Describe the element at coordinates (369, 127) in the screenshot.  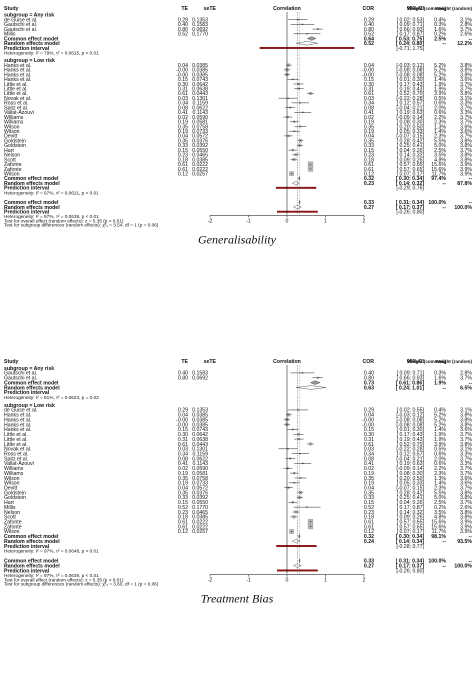
I see `study-cor: 0.35` at that location.